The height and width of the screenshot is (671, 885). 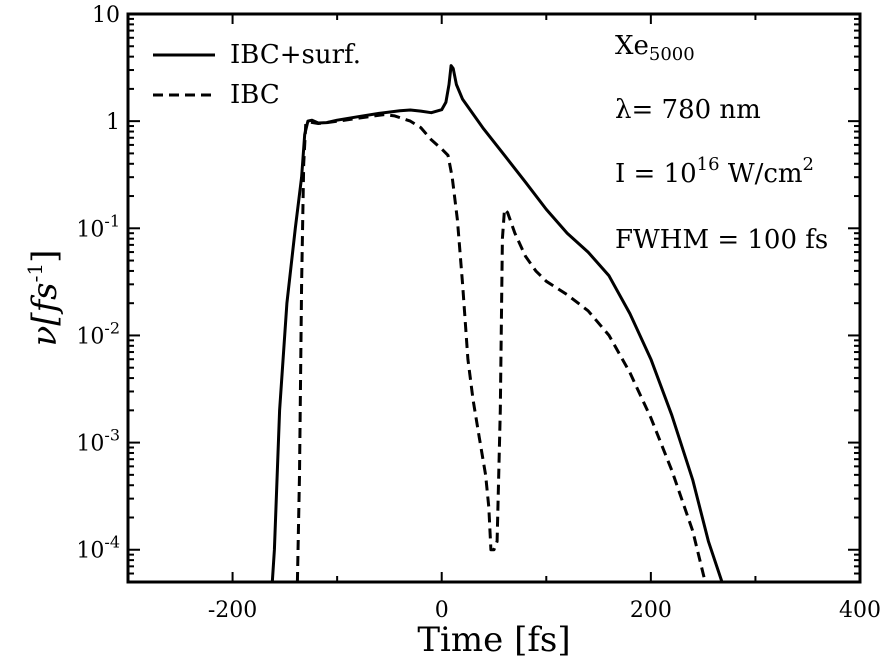 What do you see at coordinates (860, 610) in the screenshot?
I see `x-tick-label: 400` at bounding box center [860, 610].